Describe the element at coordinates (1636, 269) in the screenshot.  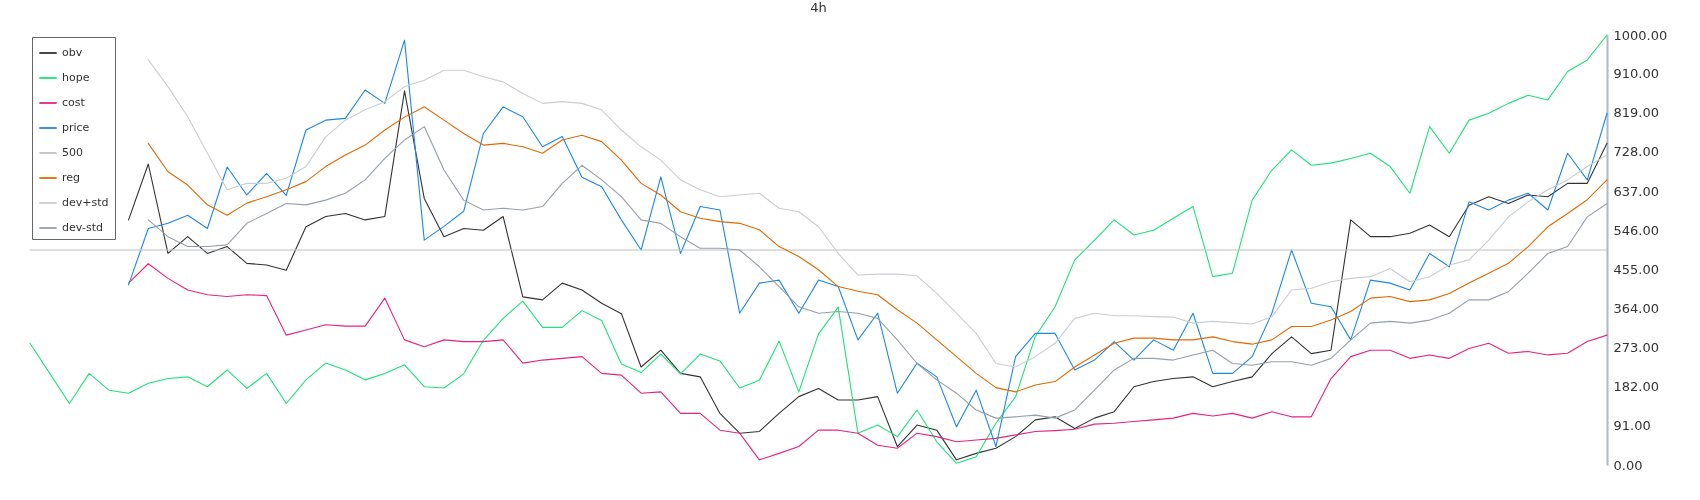
I see `y-tick-label: 455.00` at that location.